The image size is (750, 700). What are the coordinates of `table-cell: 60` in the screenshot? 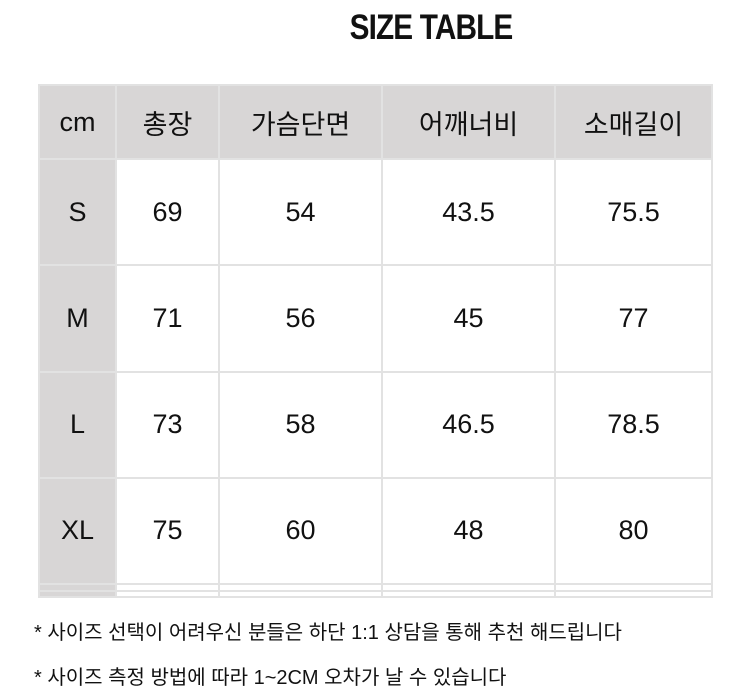 It's located at (300, 531).